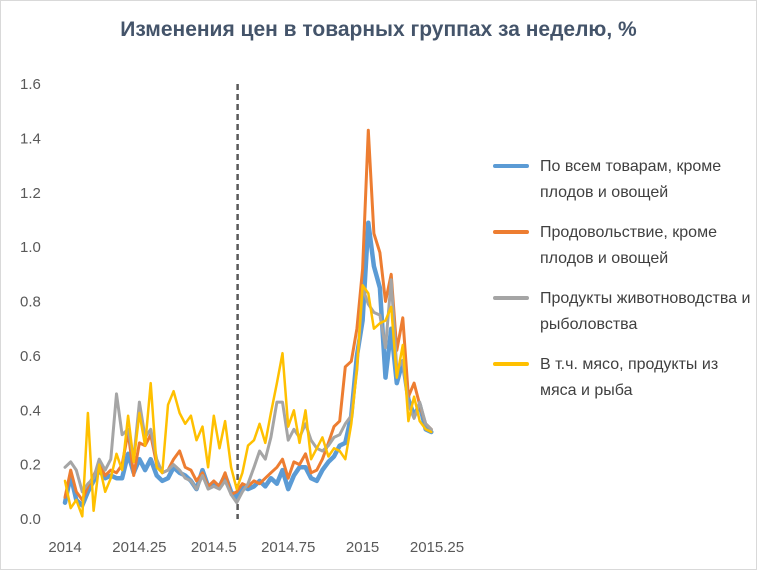 Image resolution: width=757 pixels, height=570 pixels. What do you see at coordinates (362, 547) in the screenshot?
I see `x-tick-label: 2015` at bounding box center [362, 547].